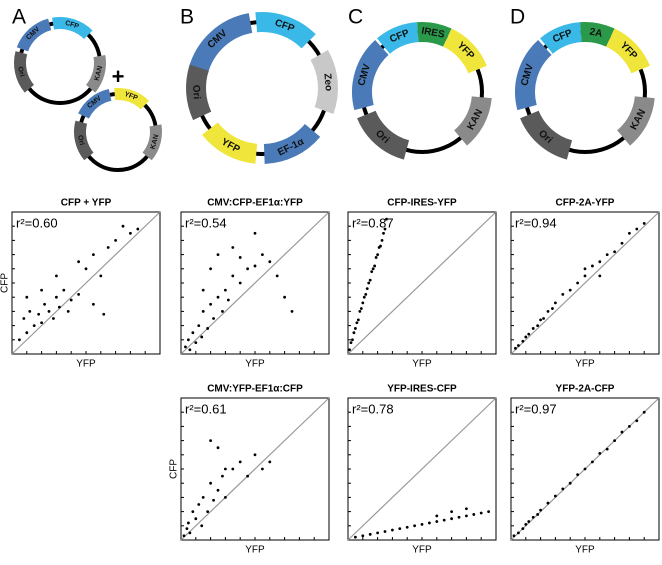 The image size is (662, 565). I want to click on chart-title: YFP-2A-CFP, so click(585, 389).